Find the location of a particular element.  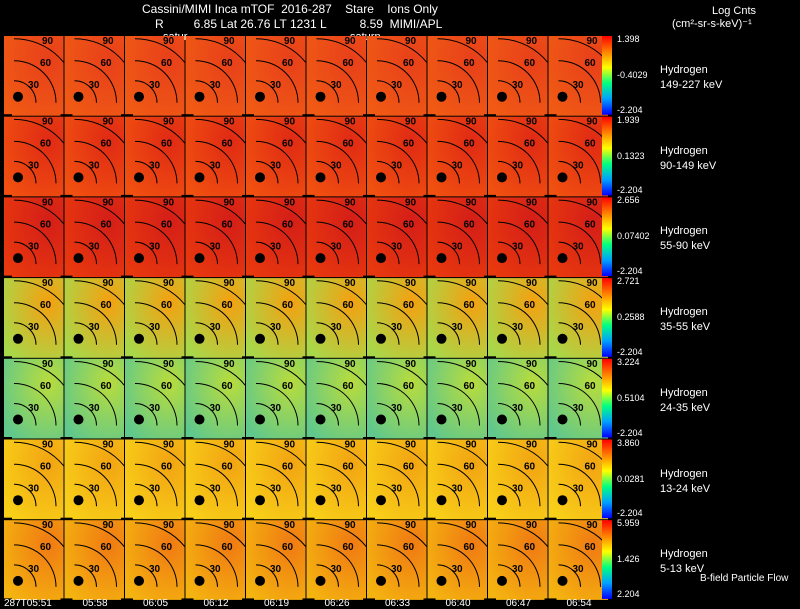

time-label: 05:58 is located at coordinates (95, 603).